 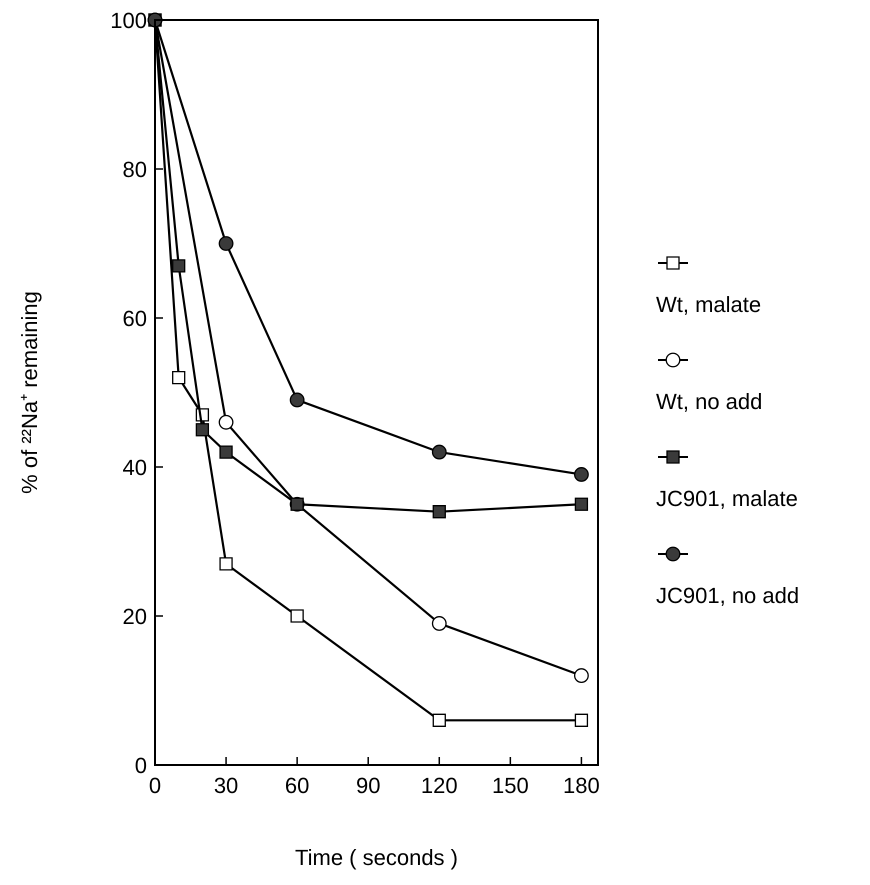 I want to click on y-tick-label: 100, so click(x=128, y=20).